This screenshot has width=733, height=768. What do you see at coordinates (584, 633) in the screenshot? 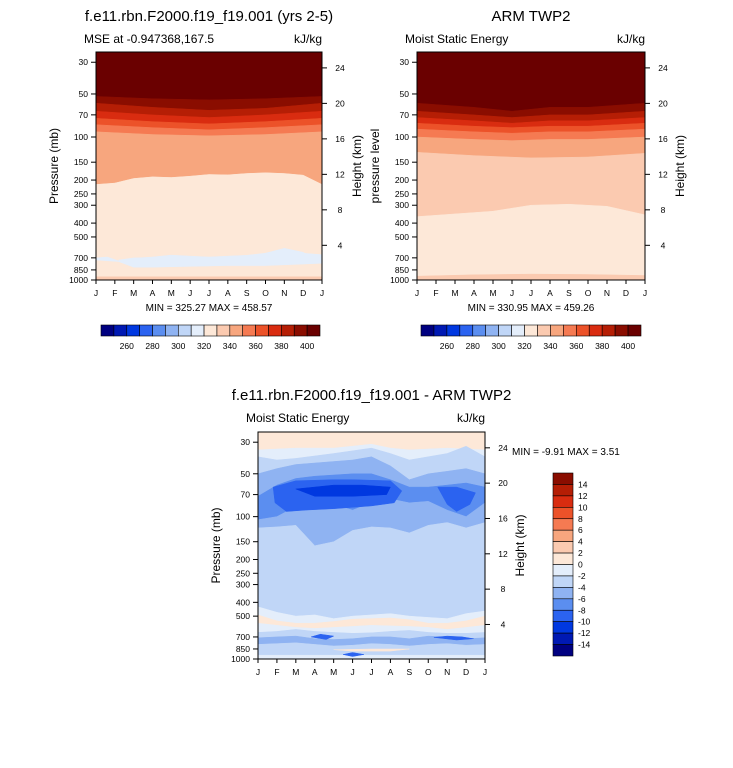
I see `colorbar-label: -12` at bounding box center [584, 633].